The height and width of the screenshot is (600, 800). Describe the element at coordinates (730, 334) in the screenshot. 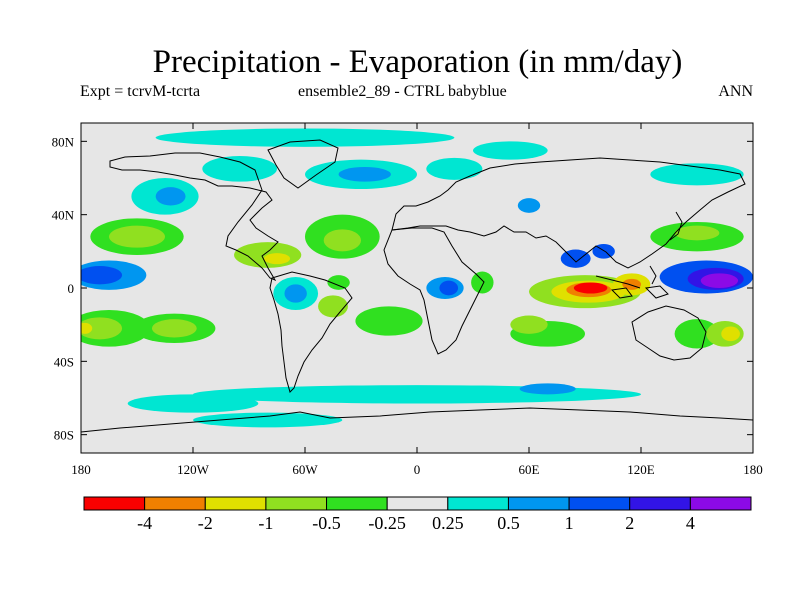

I see `region-sw-pacific-core` at that location.